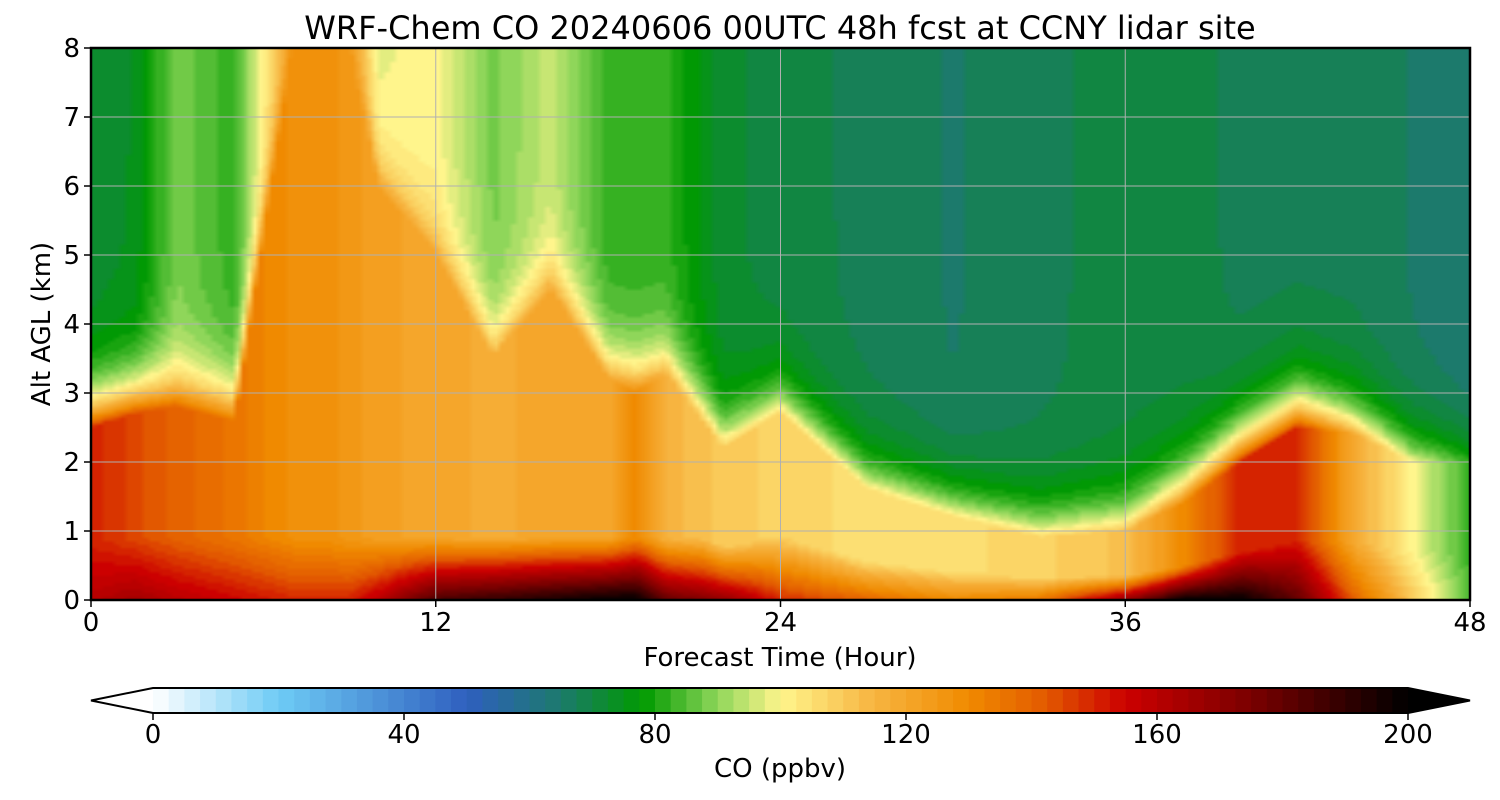 This screenshot has width=1500, height=800. Describe the element at coordinates (779, 658) in the screenshot. I see `x-axis-label: Forecast Time (Hour)` at that location.